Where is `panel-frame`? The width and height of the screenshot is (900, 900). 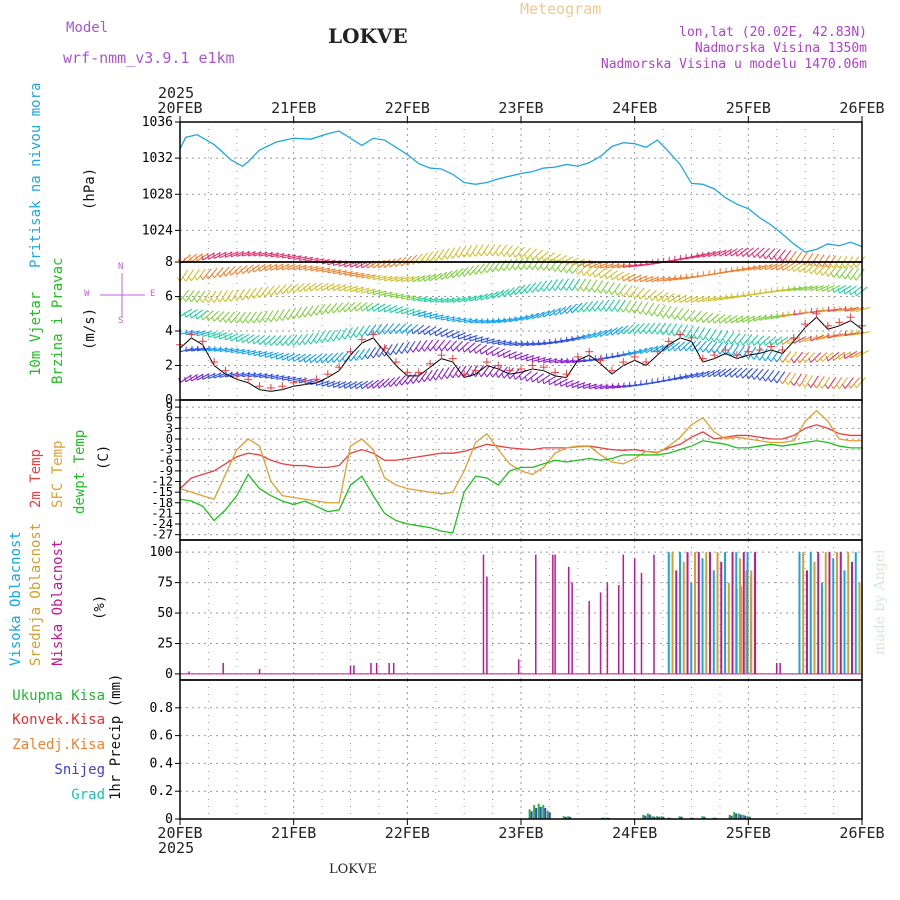 panel-frame is located at coordinates (521, 610).